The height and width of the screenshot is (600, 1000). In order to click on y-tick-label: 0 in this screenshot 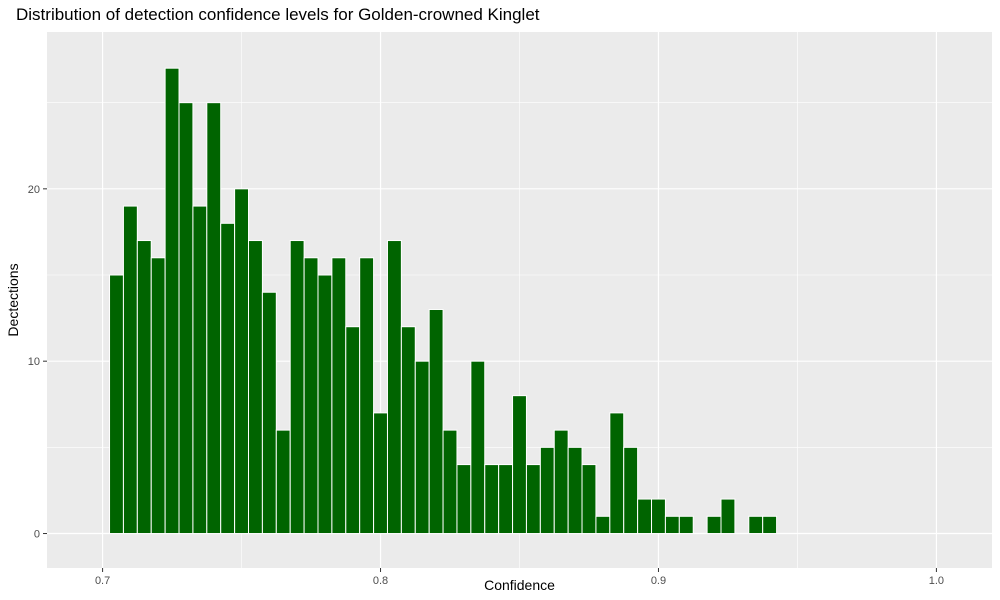, I will do `click(37, 535)`.